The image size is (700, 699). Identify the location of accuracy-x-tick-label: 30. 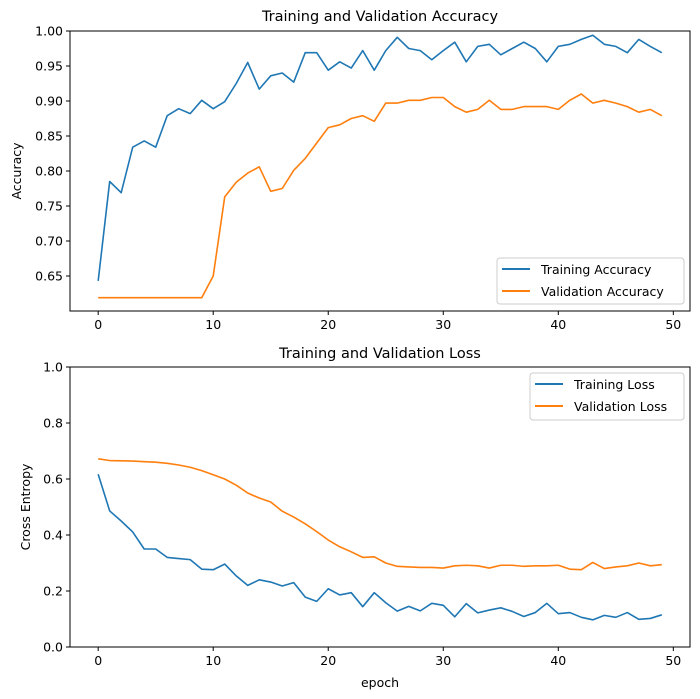
(443, 324).